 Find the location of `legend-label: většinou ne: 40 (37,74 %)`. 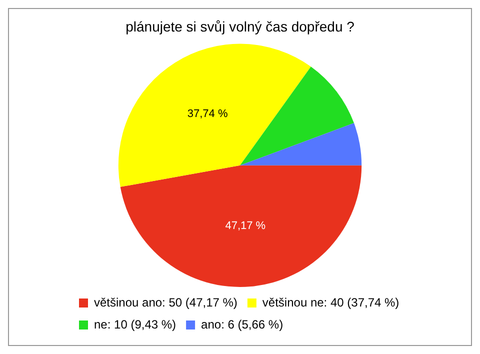

legend-label: většinou ne: 40 (37,74 %) is located at coordinates (331, 302).